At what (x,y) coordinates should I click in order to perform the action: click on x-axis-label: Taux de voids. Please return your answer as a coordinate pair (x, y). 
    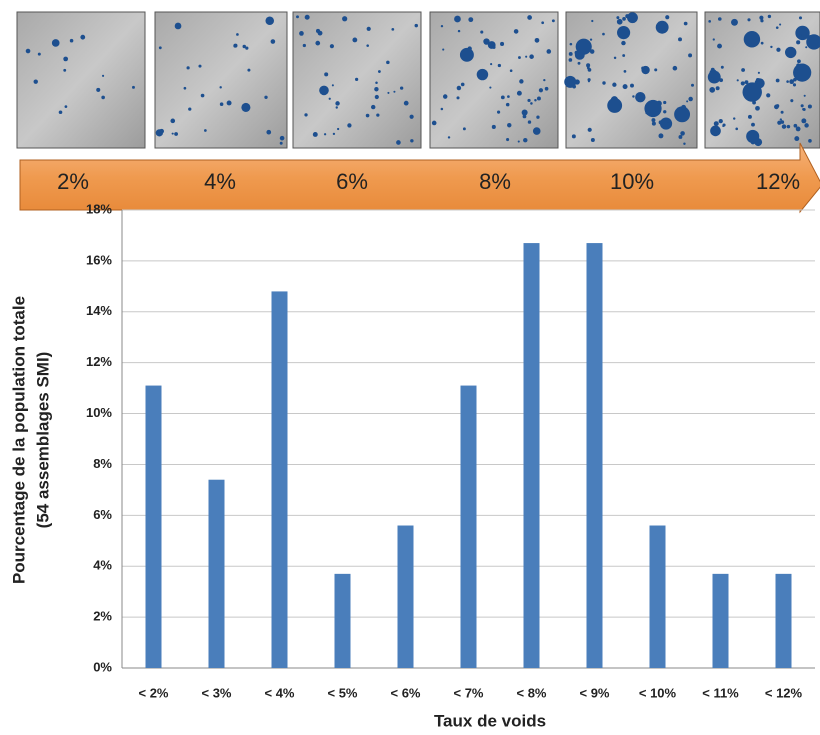
    Looking at the image, I should click on (490, 720).